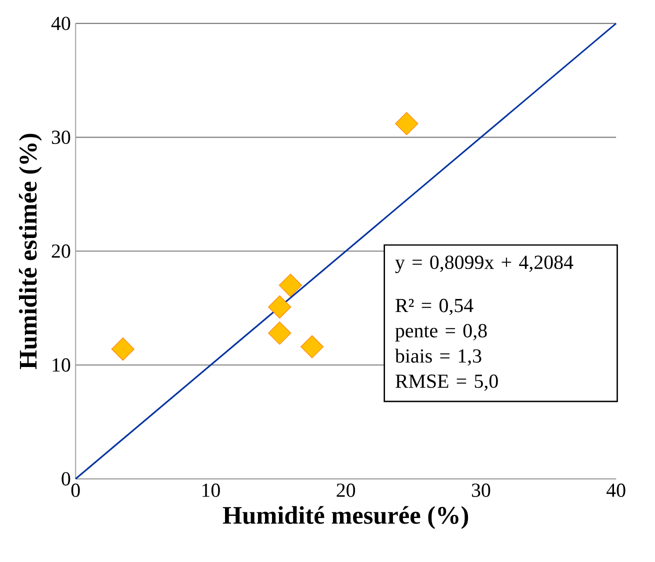 The width and height of the screenshot is (655, 562). I want to click on x-tick-label: 10, so click(211, 490).